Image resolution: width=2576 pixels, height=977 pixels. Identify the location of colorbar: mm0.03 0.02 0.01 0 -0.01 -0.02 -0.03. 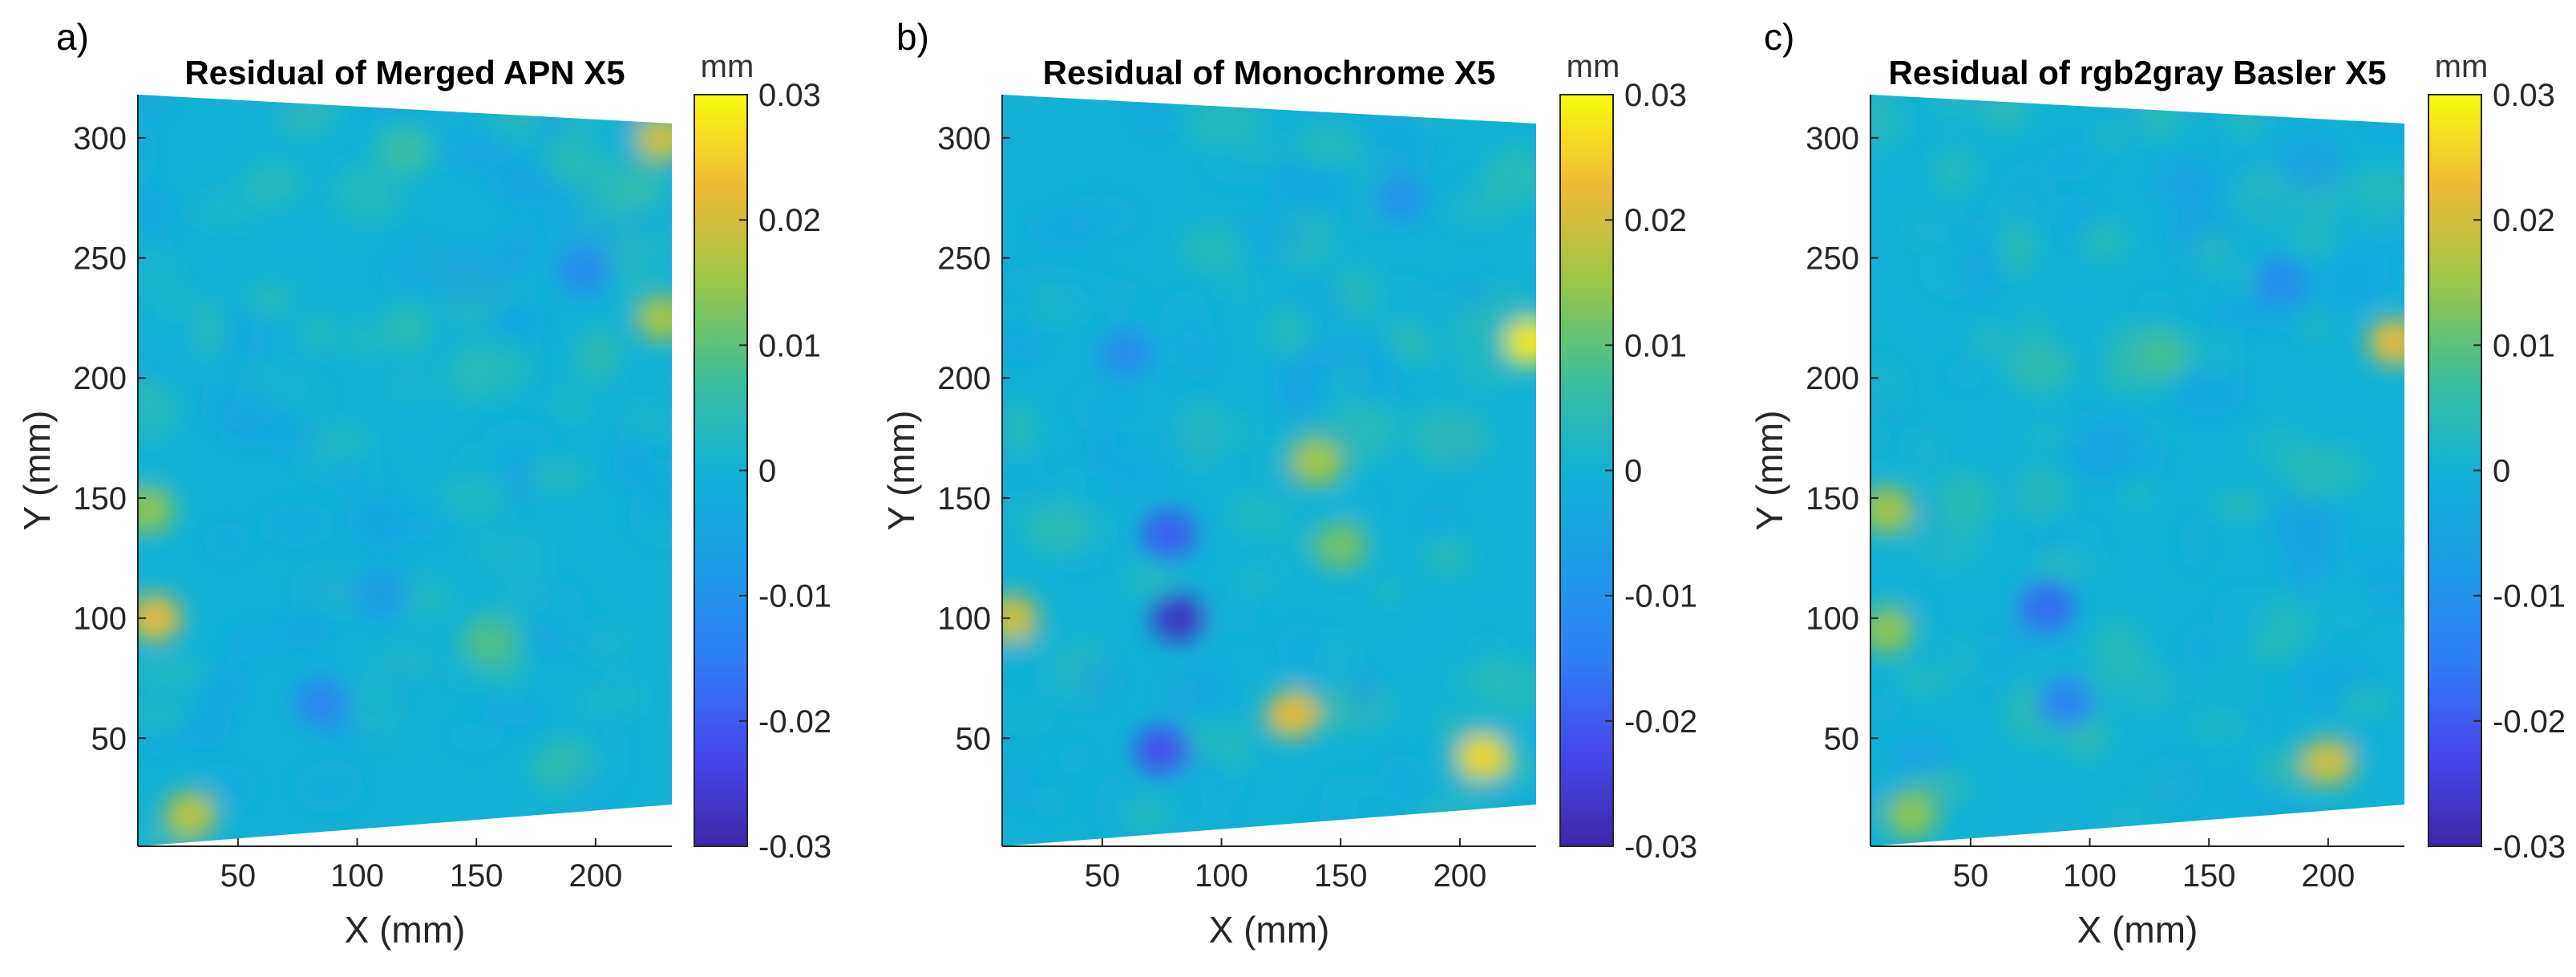
(1628, 457).